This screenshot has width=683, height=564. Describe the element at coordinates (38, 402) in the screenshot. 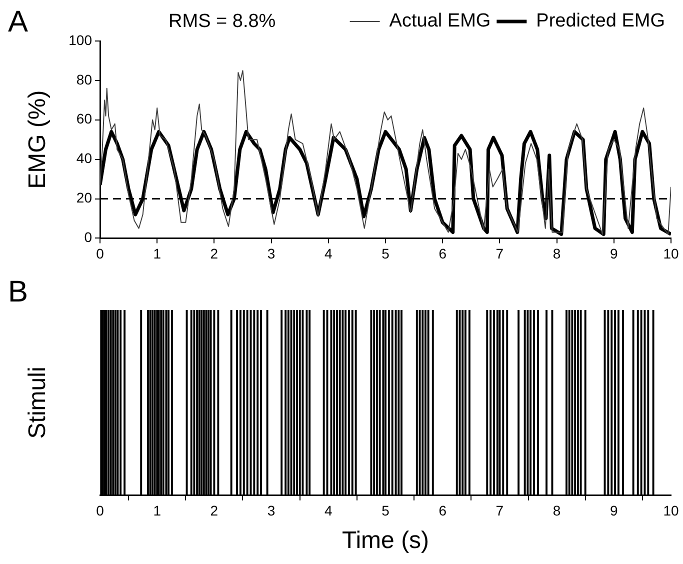

I see `y-axis-title: Stimuli` at that location.